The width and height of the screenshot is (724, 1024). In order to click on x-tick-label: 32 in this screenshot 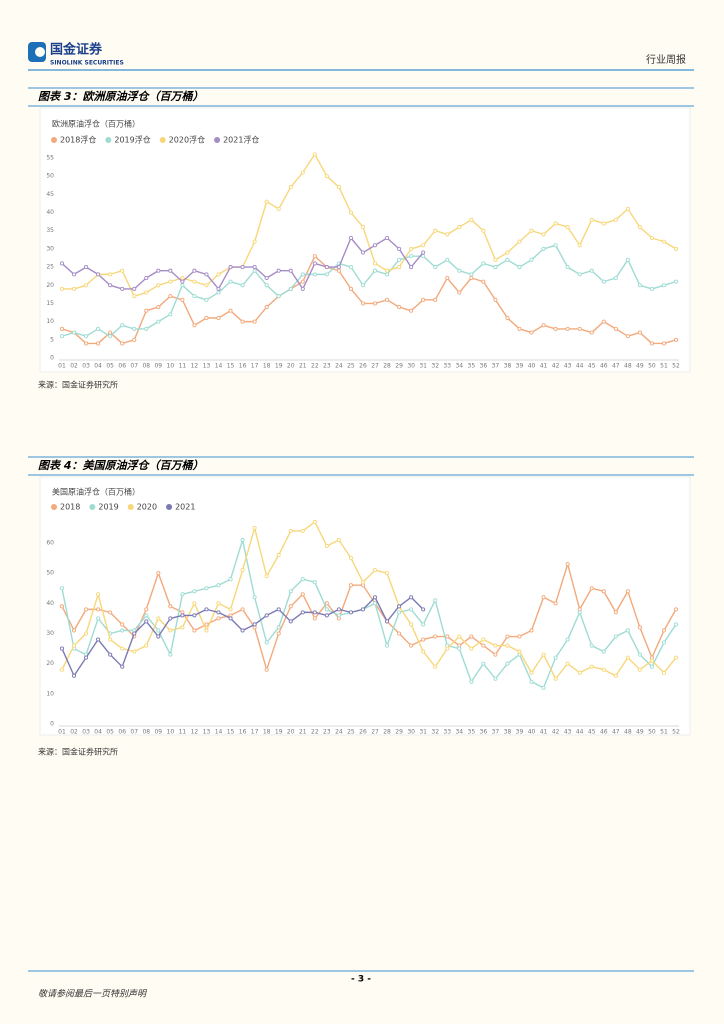, I will do `click(435, 732)`.